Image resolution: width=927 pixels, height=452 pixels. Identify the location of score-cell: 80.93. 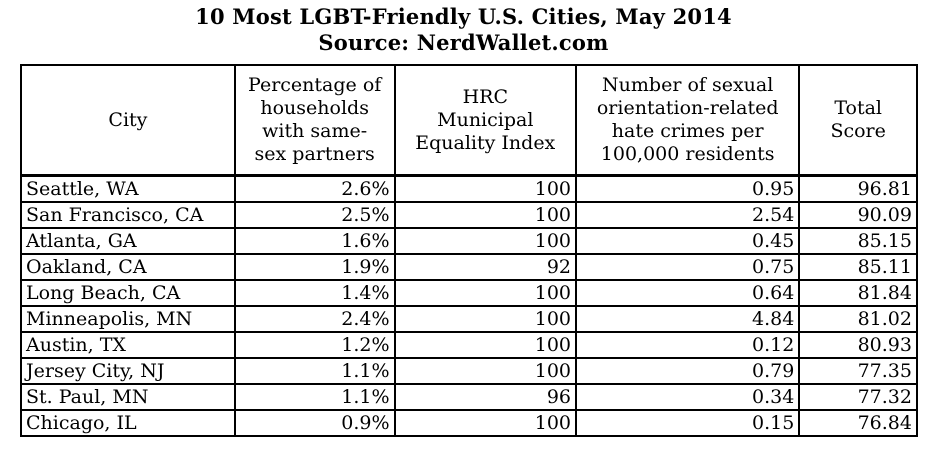
(858, 345).